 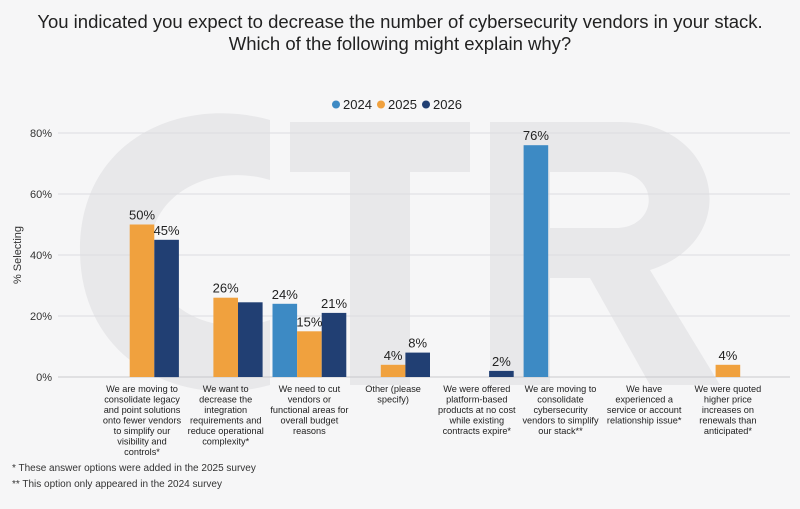 What do you see at coordinates (142, 452) in the screenshot?
I see `x-axis-label-line: controls*` at bounding box center [142, 452].